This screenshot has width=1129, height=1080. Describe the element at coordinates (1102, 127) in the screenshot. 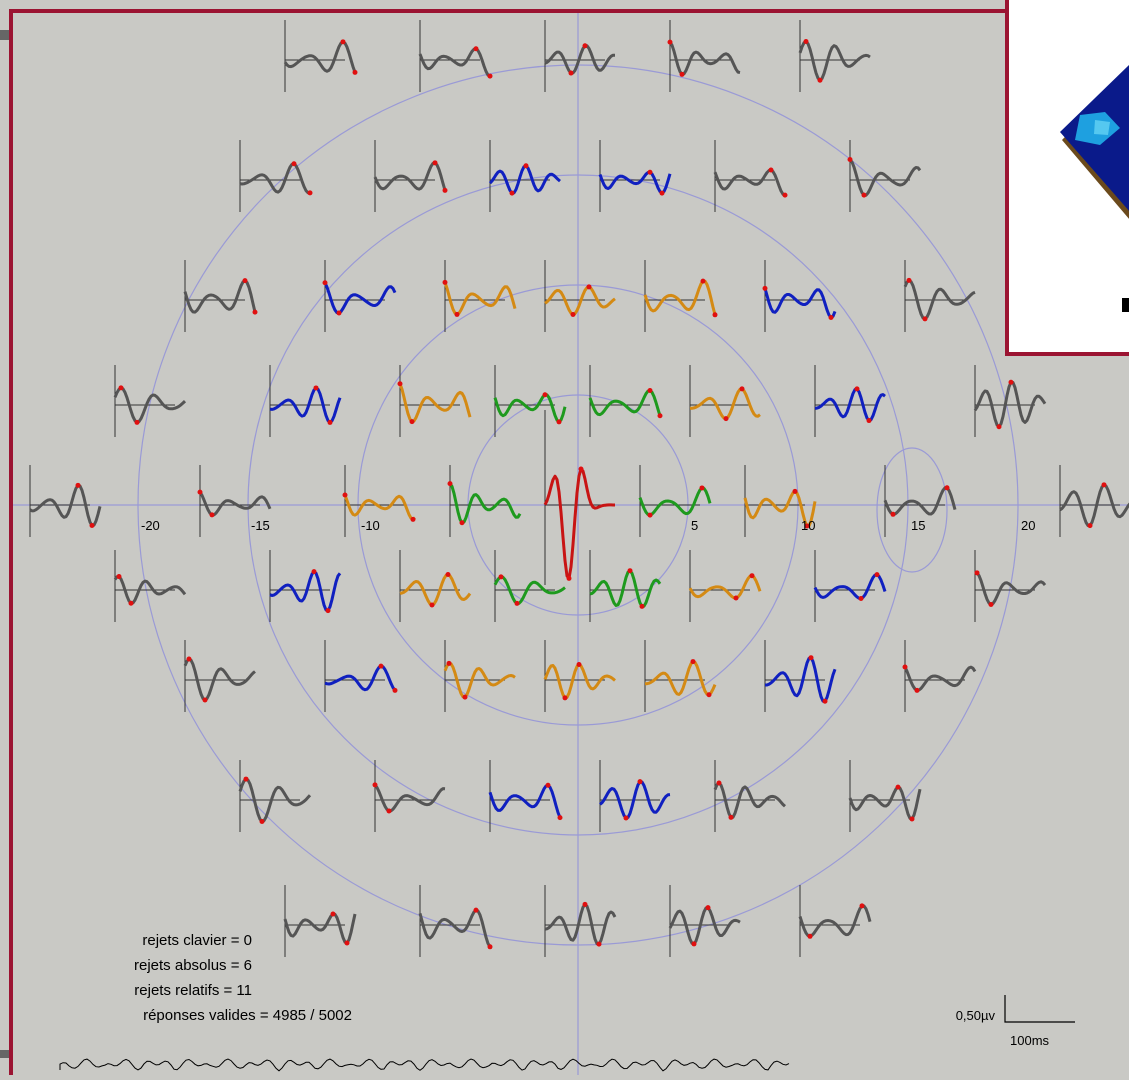

I see `surface-peak` at that location.